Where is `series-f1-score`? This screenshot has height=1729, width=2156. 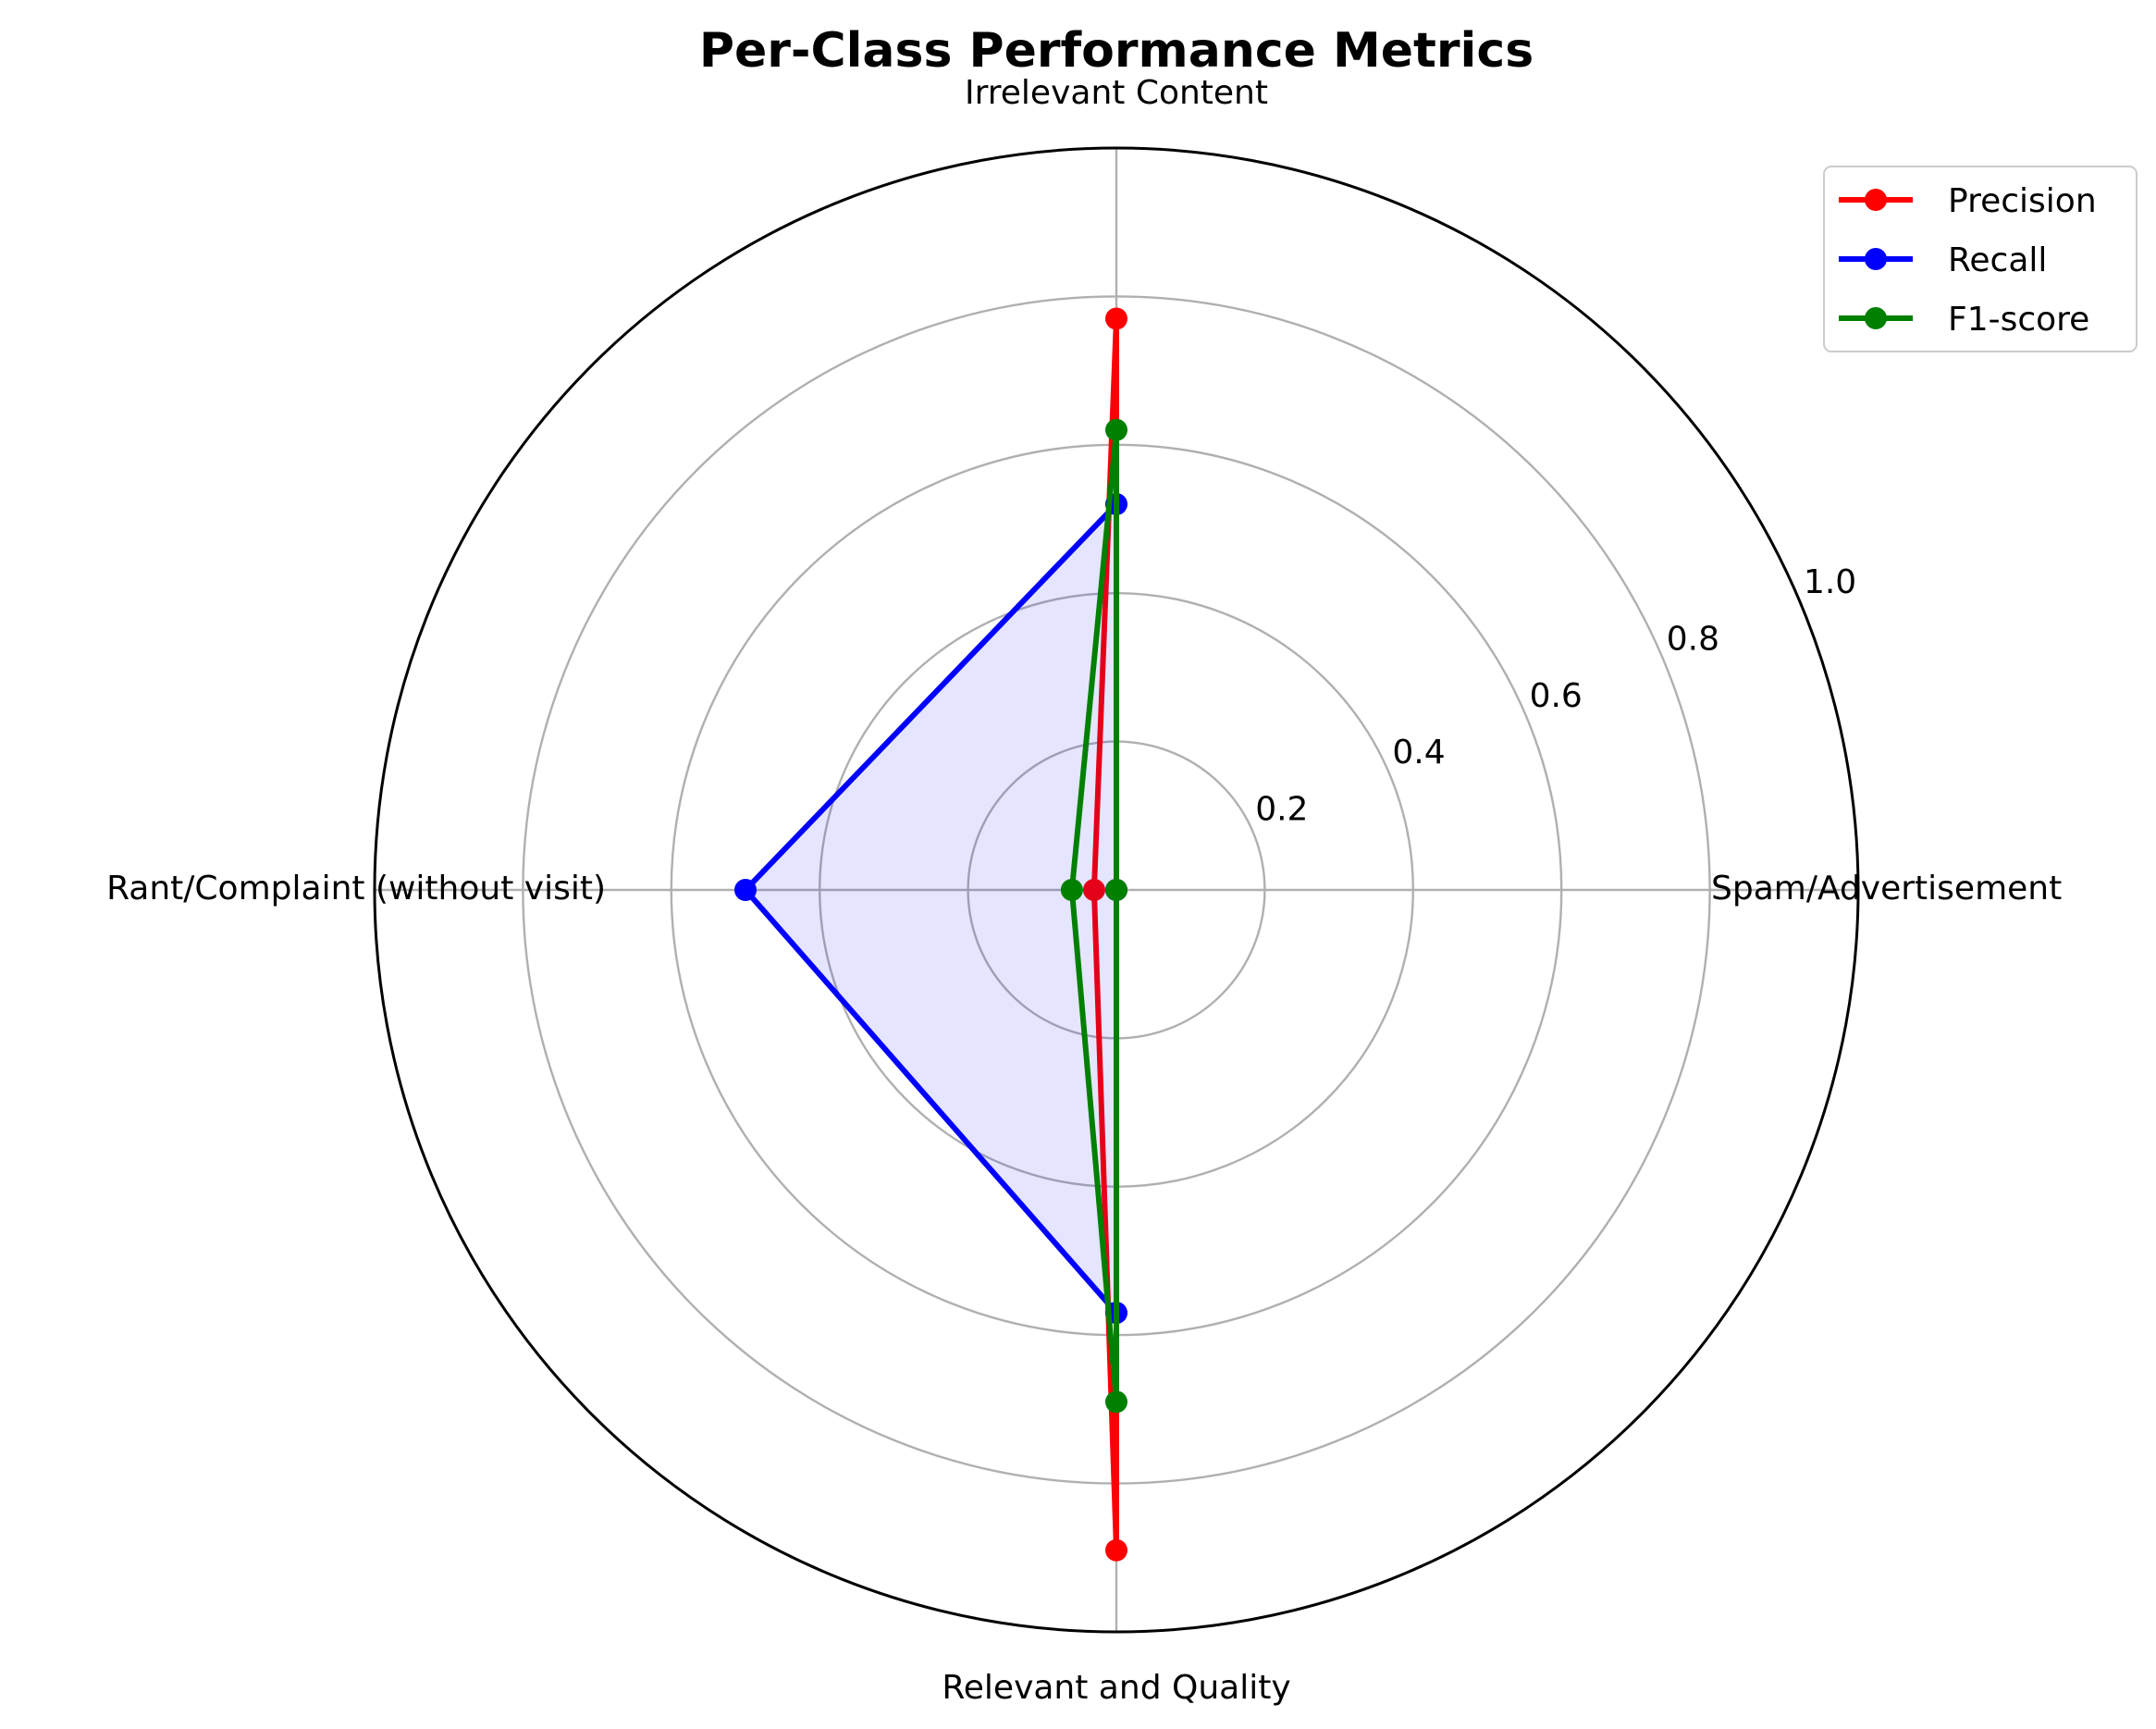
series-f1-score is located at coordinates (1094, 916).